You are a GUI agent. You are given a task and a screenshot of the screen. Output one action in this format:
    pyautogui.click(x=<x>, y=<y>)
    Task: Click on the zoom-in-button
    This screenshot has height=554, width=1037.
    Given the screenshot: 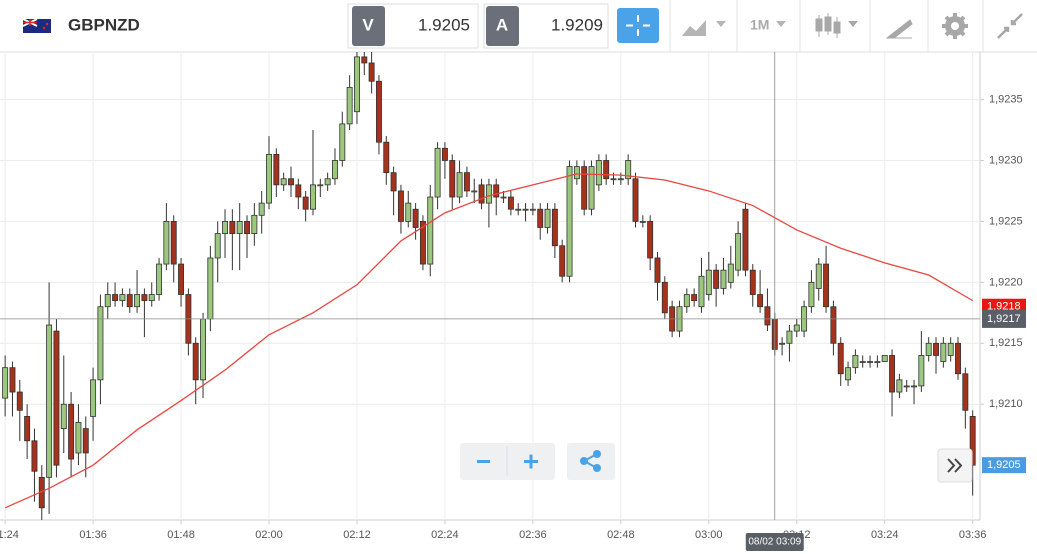 What is the action you would take?
    pyautogui.click(x=531, y=461)
    